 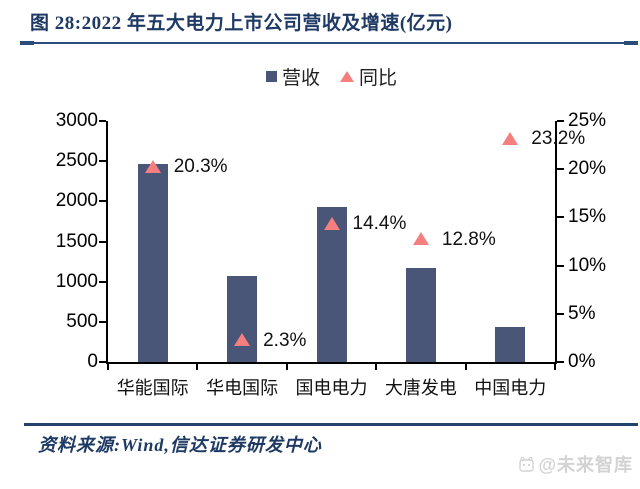 What do you see at coordinates (92, 361) in the screenshot?
I see `left-axis-tick-label-0: 0` at bounding box center [92, 361].